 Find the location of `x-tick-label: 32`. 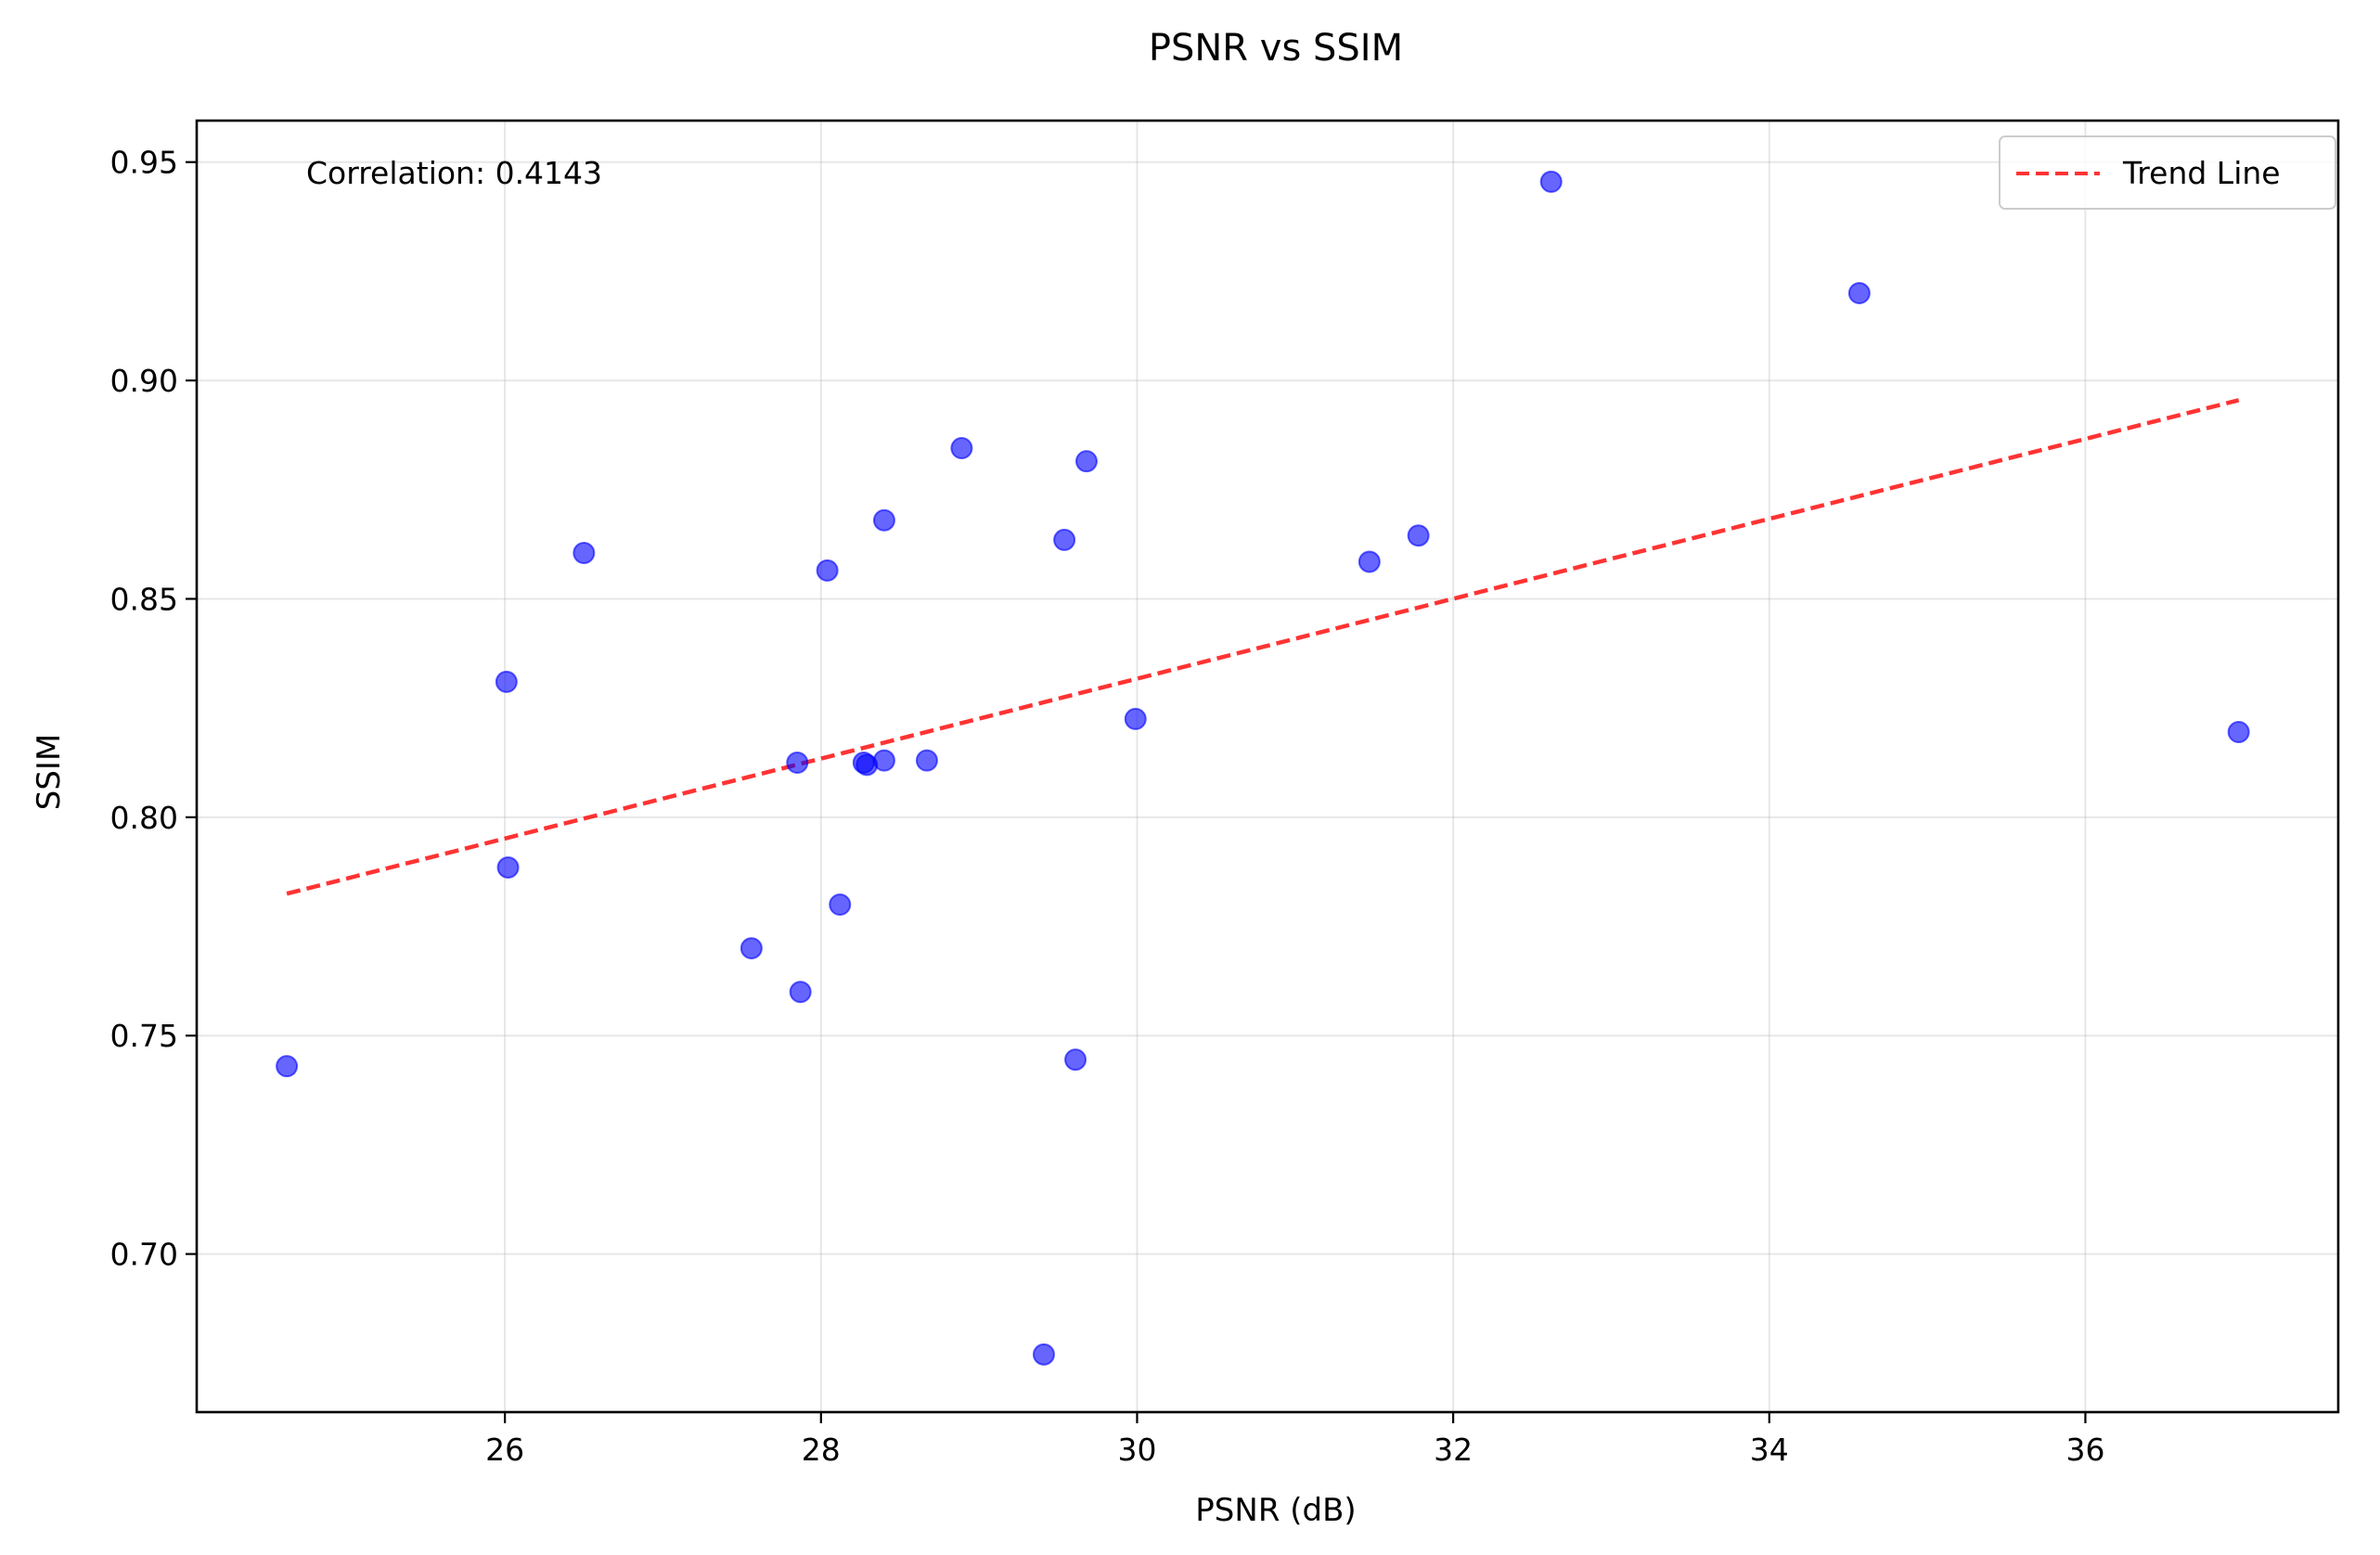

x-tick-label: 32 is located at coordinates (1453, 1450).